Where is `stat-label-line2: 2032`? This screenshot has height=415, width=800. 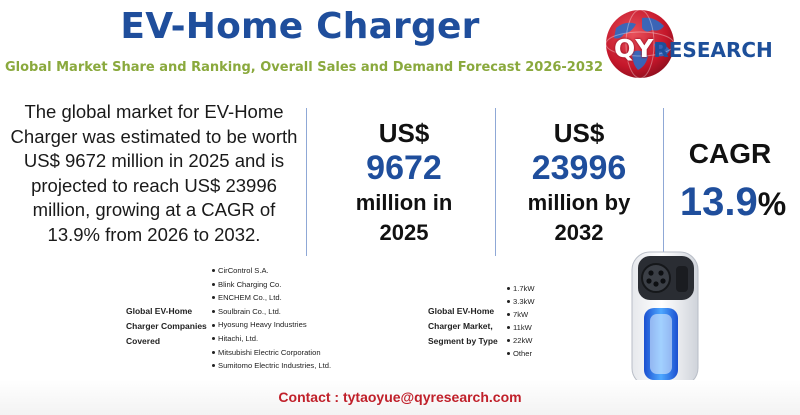 stat-label-line2: 2032 is located at coordinates (579, 232).